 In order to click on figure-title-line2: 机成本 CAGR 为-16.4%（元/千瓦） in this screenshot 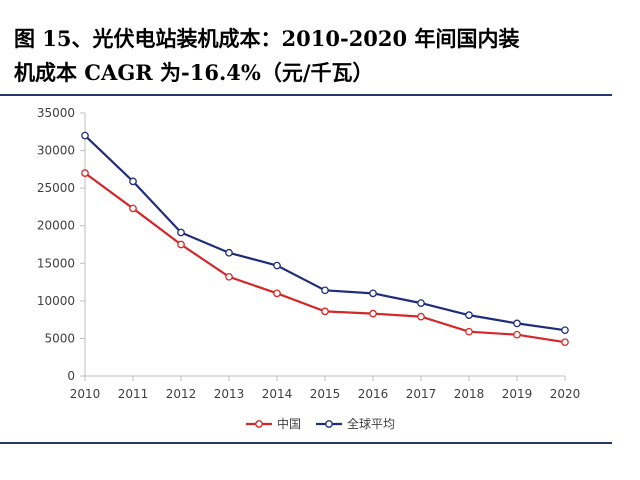, I will do `click(194, 72)`.